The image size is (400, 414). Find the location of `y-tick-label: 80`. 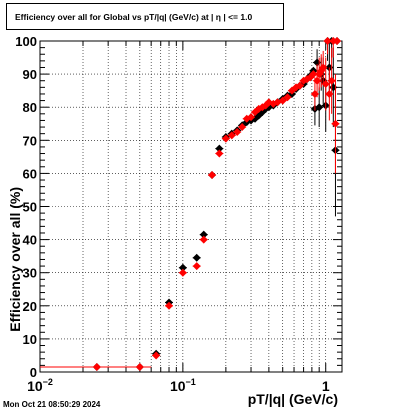

y-tick-label: 80 is located at coordinates (30, 107).